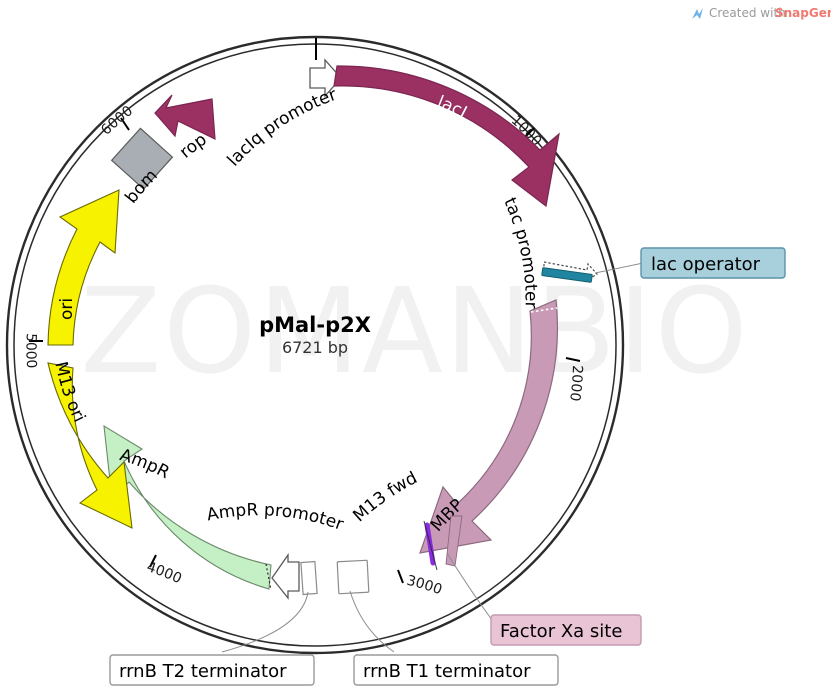 This screenshot has height=690, width=831. I want to click on feature-ampr-promoter: AmpR promoter, so click(275, 550).